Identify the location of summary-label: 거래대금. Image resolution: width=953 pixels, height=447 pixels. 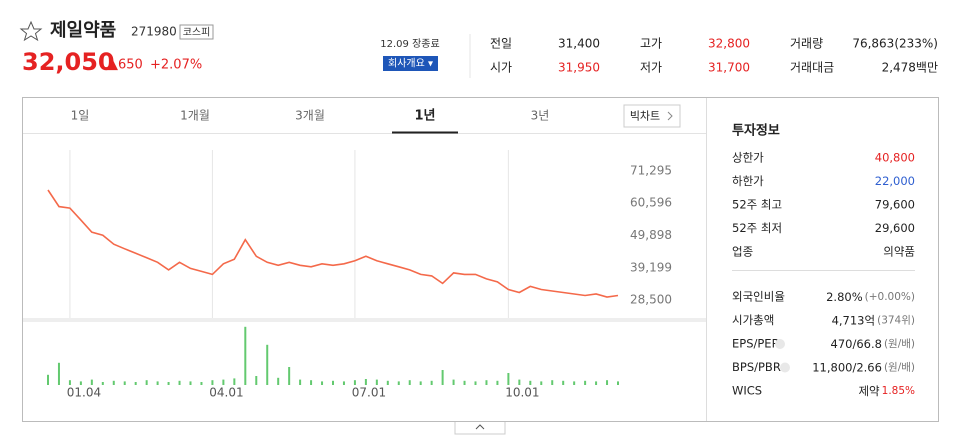
(812, 68).